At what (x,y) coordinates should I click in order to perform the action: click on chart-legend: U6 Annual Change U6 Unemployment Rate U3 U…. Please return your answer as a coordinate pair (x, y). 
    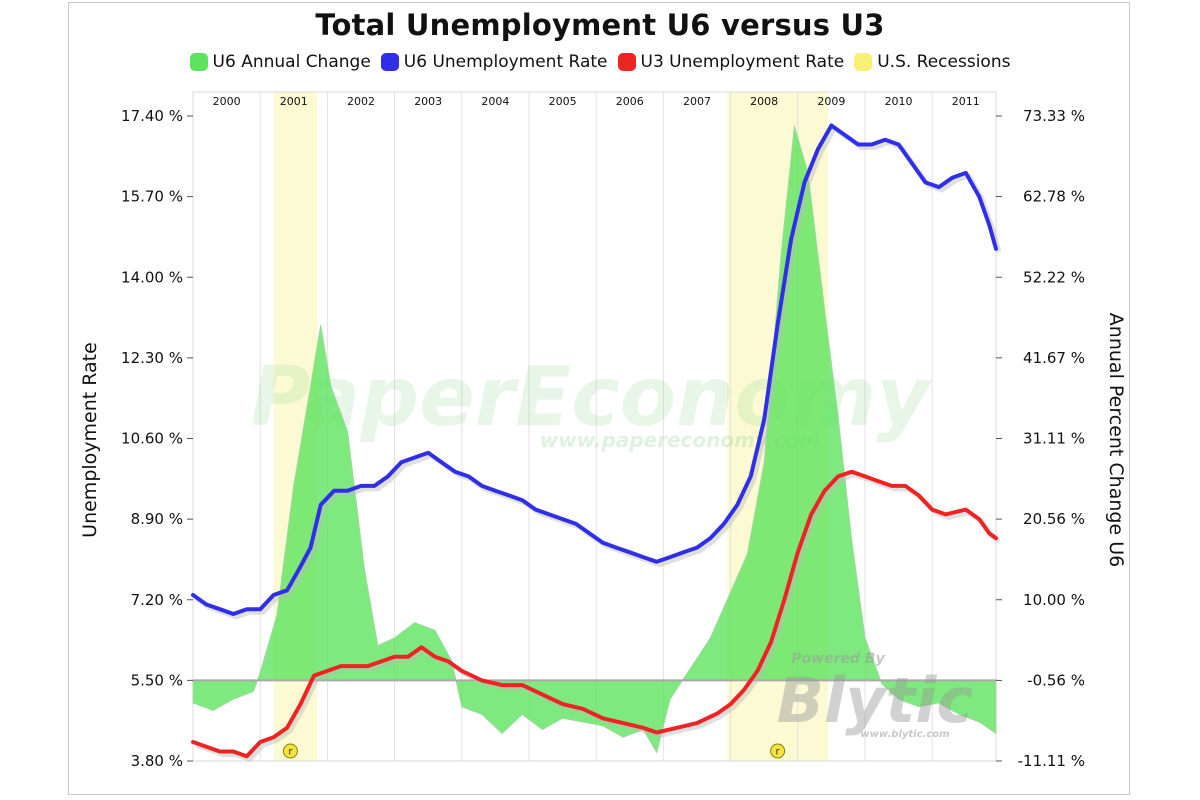
    Looking at the image, I should click on (600, 62).